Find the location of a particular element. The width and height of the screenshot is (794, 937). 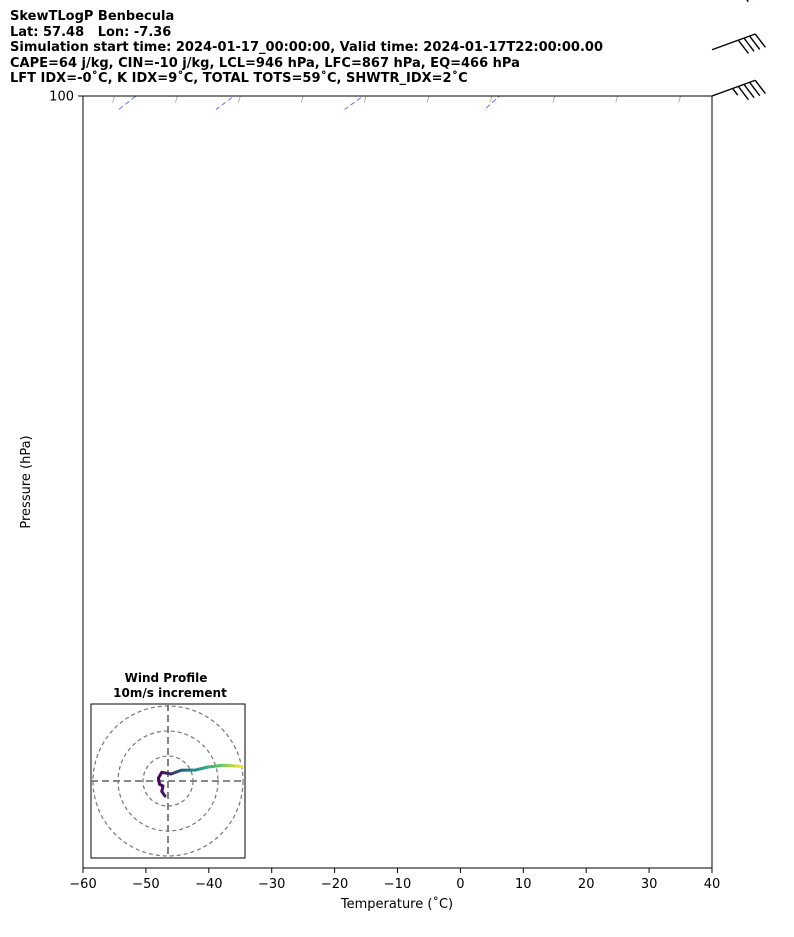

inset-subtitle: 10m/s increment is located at coordinates (170, 693).